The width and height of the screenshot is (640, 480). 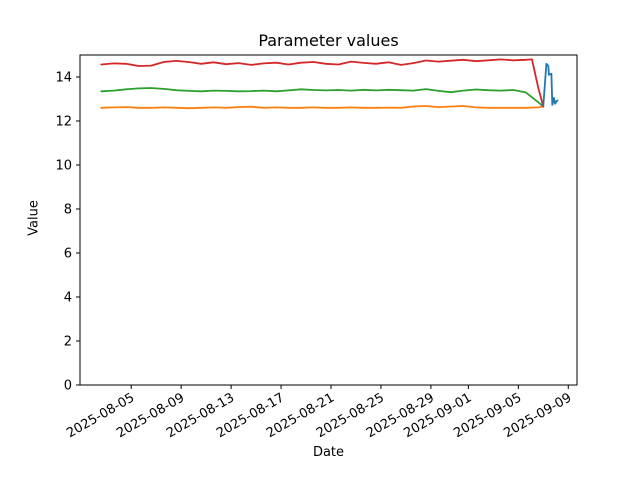 What do you see at coordinates (68, 386) in the screenshot?
I see `y-tick-label: 0` at bounding box center [68, 386].